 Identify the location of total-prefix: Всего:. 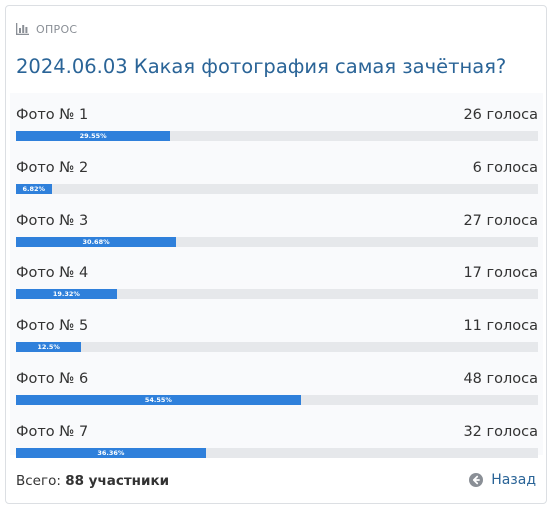
(38, 481).